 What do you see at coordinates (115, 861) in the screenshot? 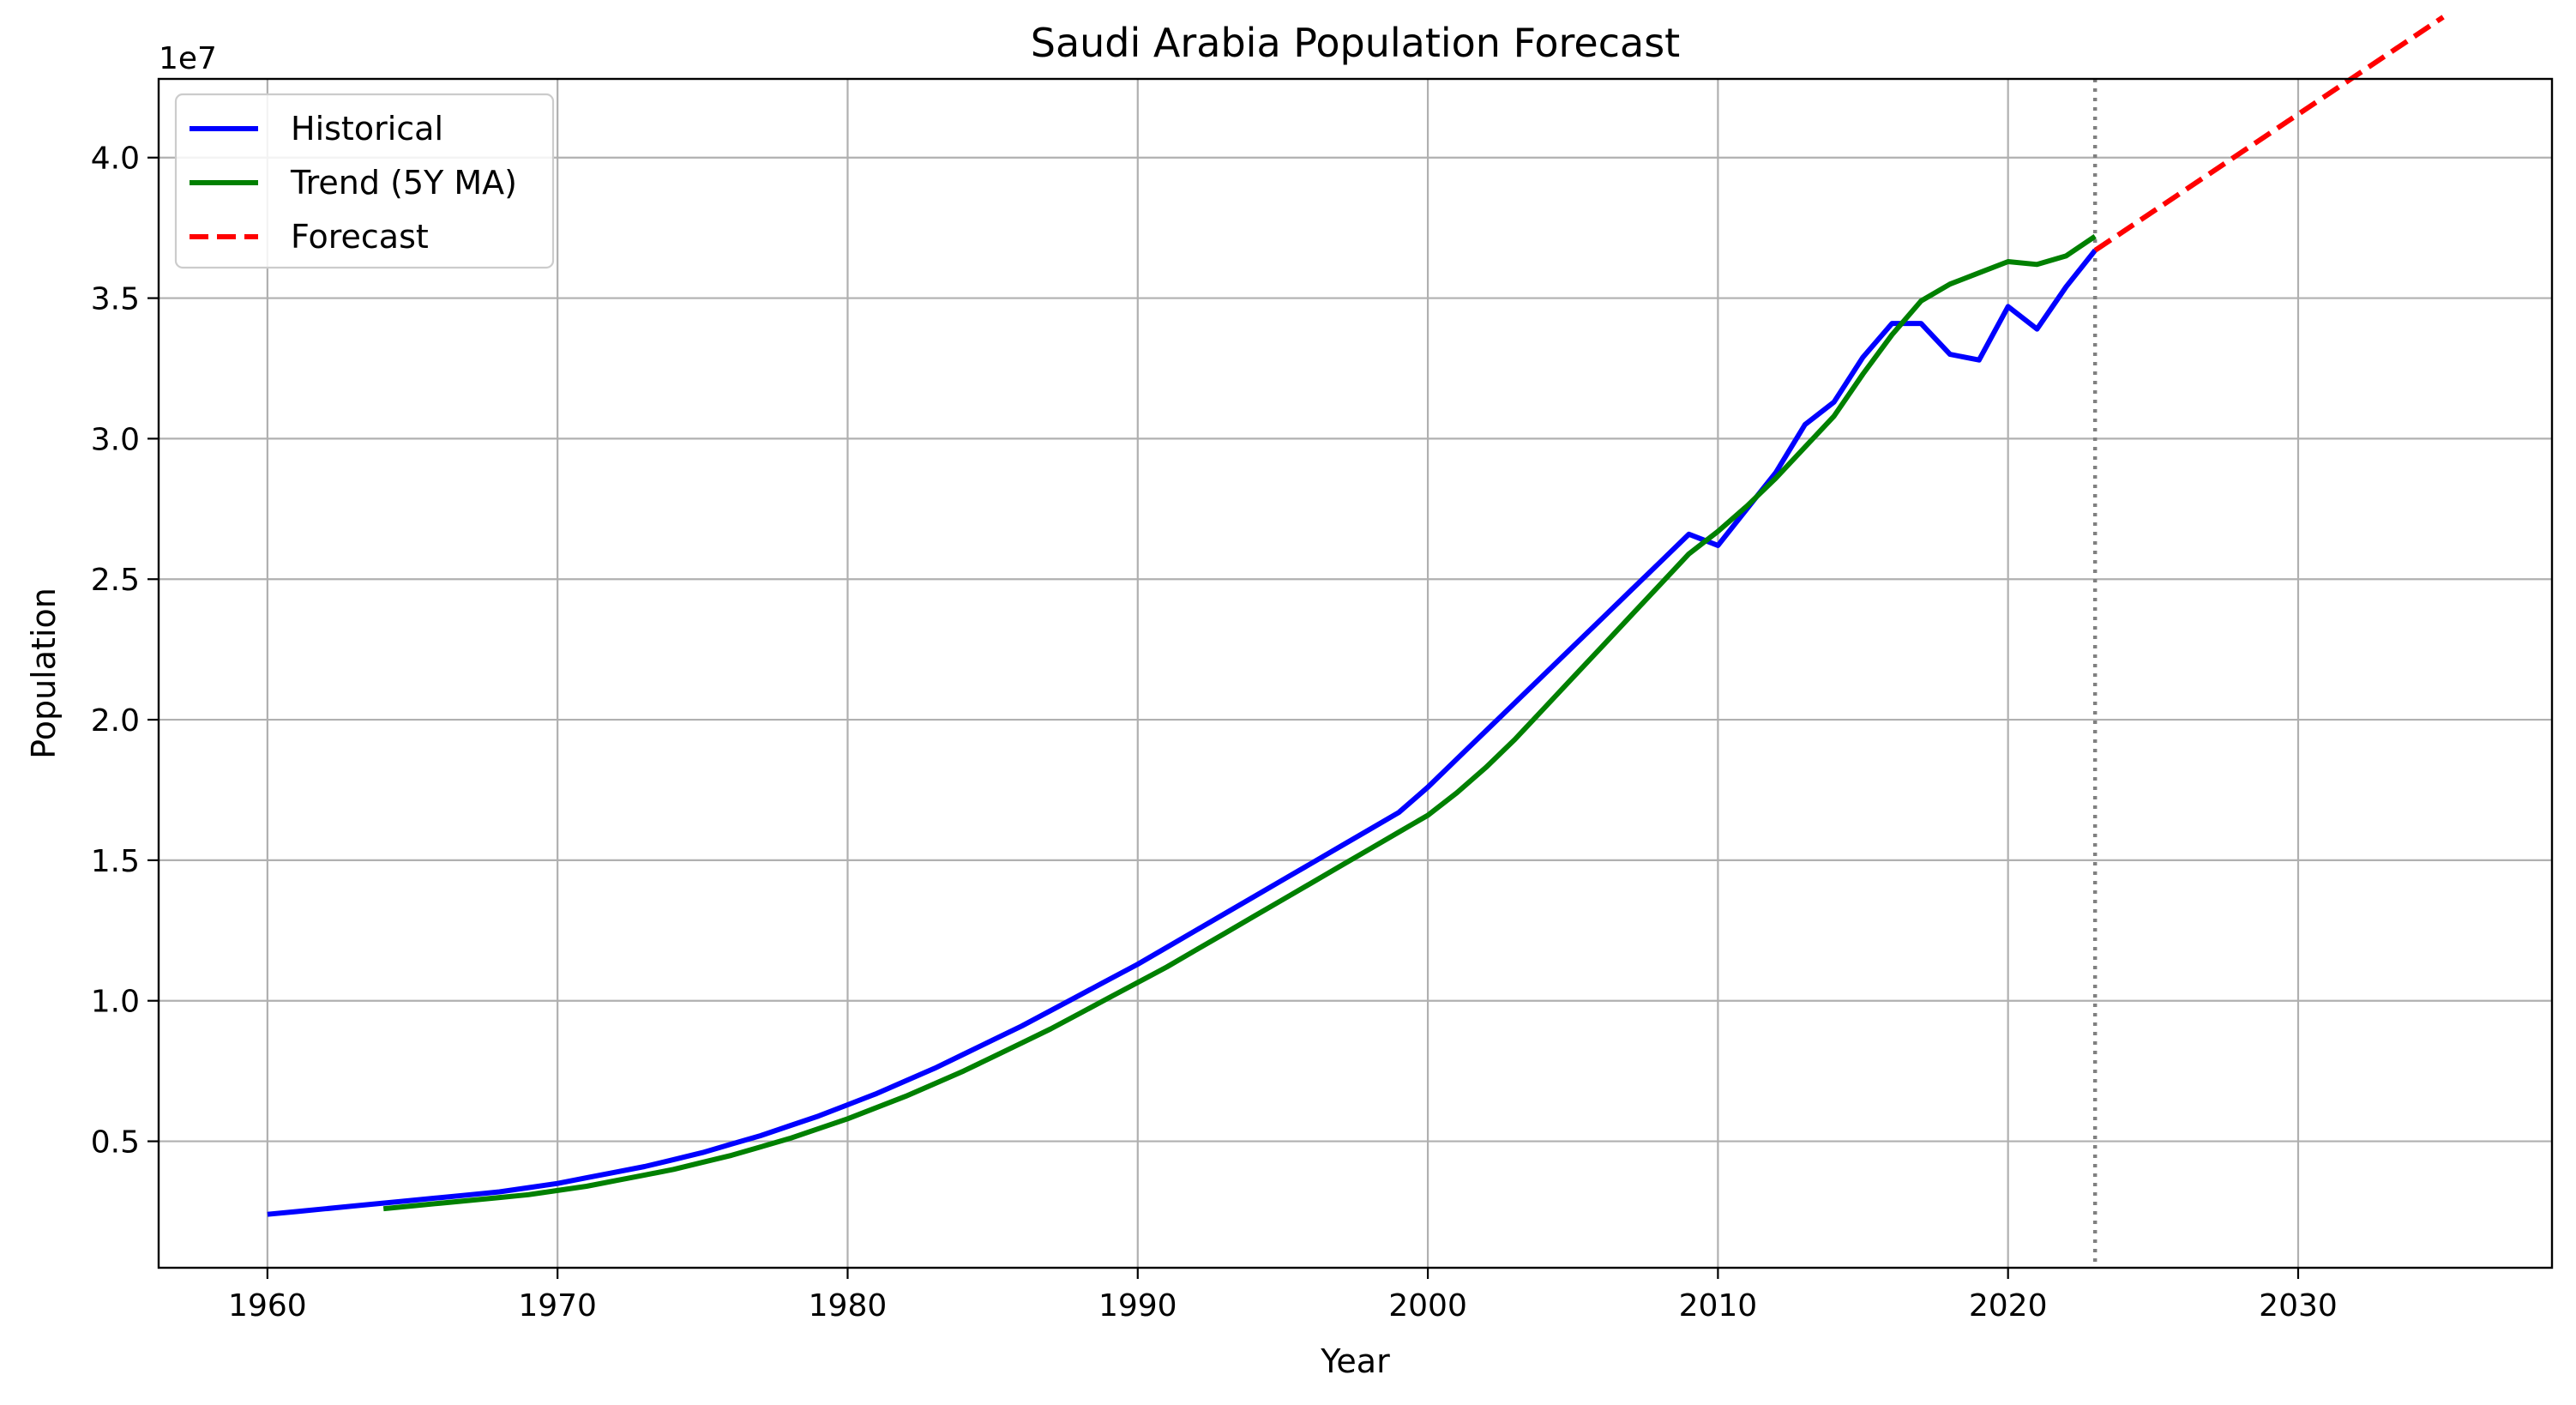
I see `y-tick-label: 1.5` at bounding box center [115, 861].